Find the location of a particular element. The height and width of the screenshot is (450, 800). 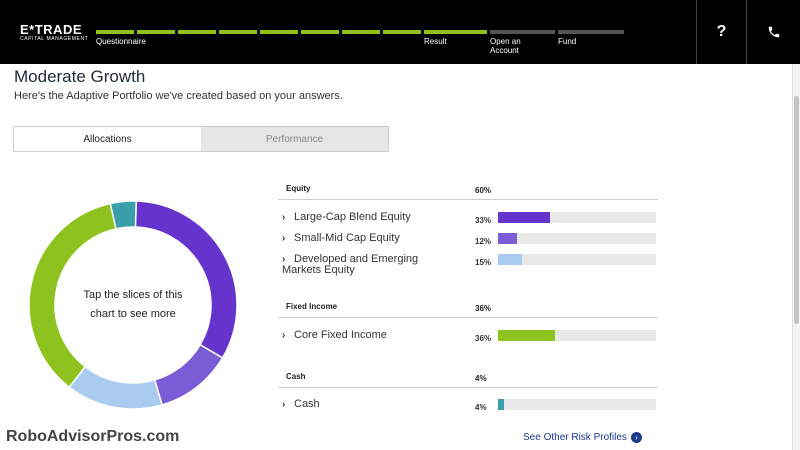

allocation-row: › Core Fixed Income 36% is located at coordinates (468, 337).